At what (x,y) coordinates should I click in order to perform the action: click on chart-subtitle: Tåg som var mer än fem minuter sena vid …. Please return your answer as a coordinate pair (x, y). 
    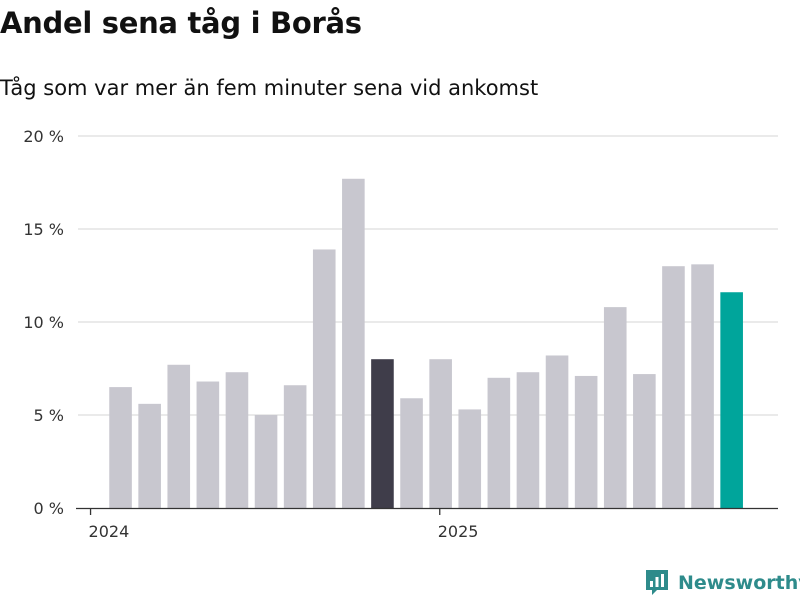
    Looking at the image, I should click on (269, 88).